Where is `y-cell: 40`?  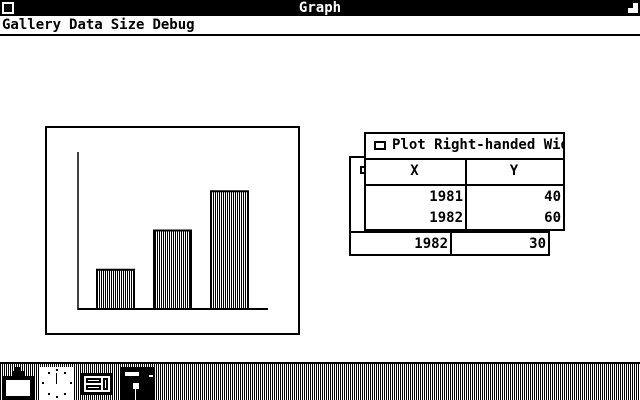 y-cell: 40 is located at coordinates (552, 197).